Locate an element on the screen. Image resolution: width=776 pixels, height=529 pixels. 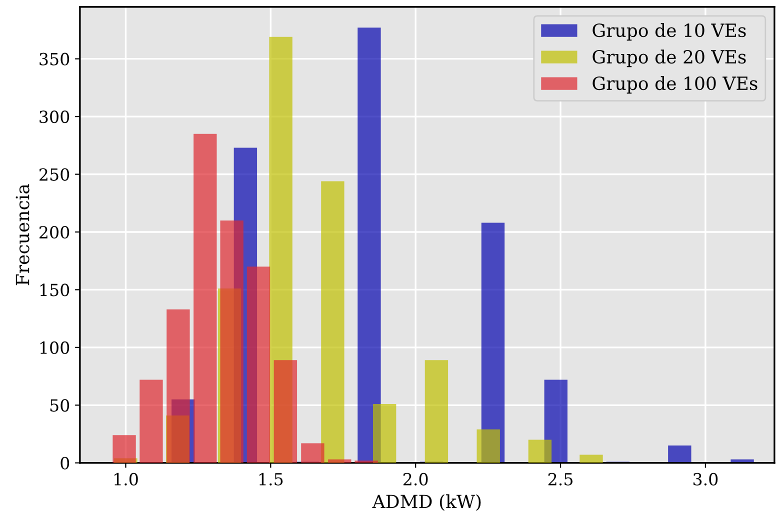
x-tick-label: 2.5 is located at coordinates (560, 479).